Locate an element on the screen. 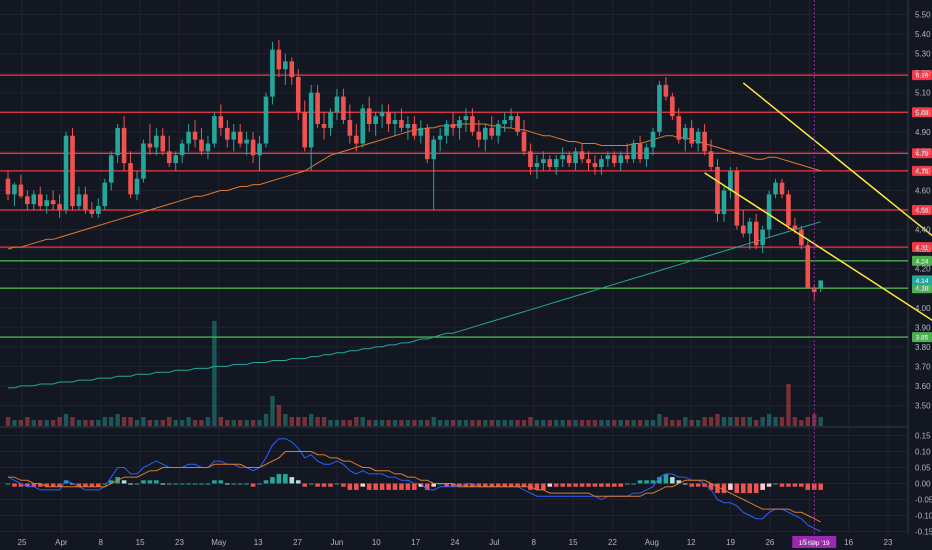 The image size is (932, 550). time-tick-label: 27 is located at coordinates (297, 542).